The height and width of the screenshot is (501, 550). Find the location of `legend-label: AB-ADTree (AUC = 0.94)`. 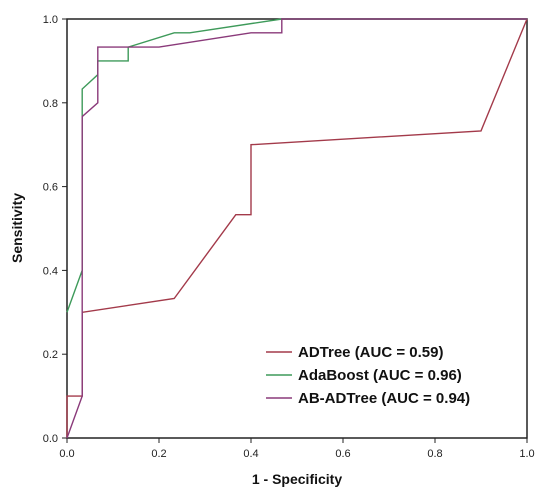

legend-label: AB-ADTree (AUC = 0.94) is located at coordinates (384, 398).